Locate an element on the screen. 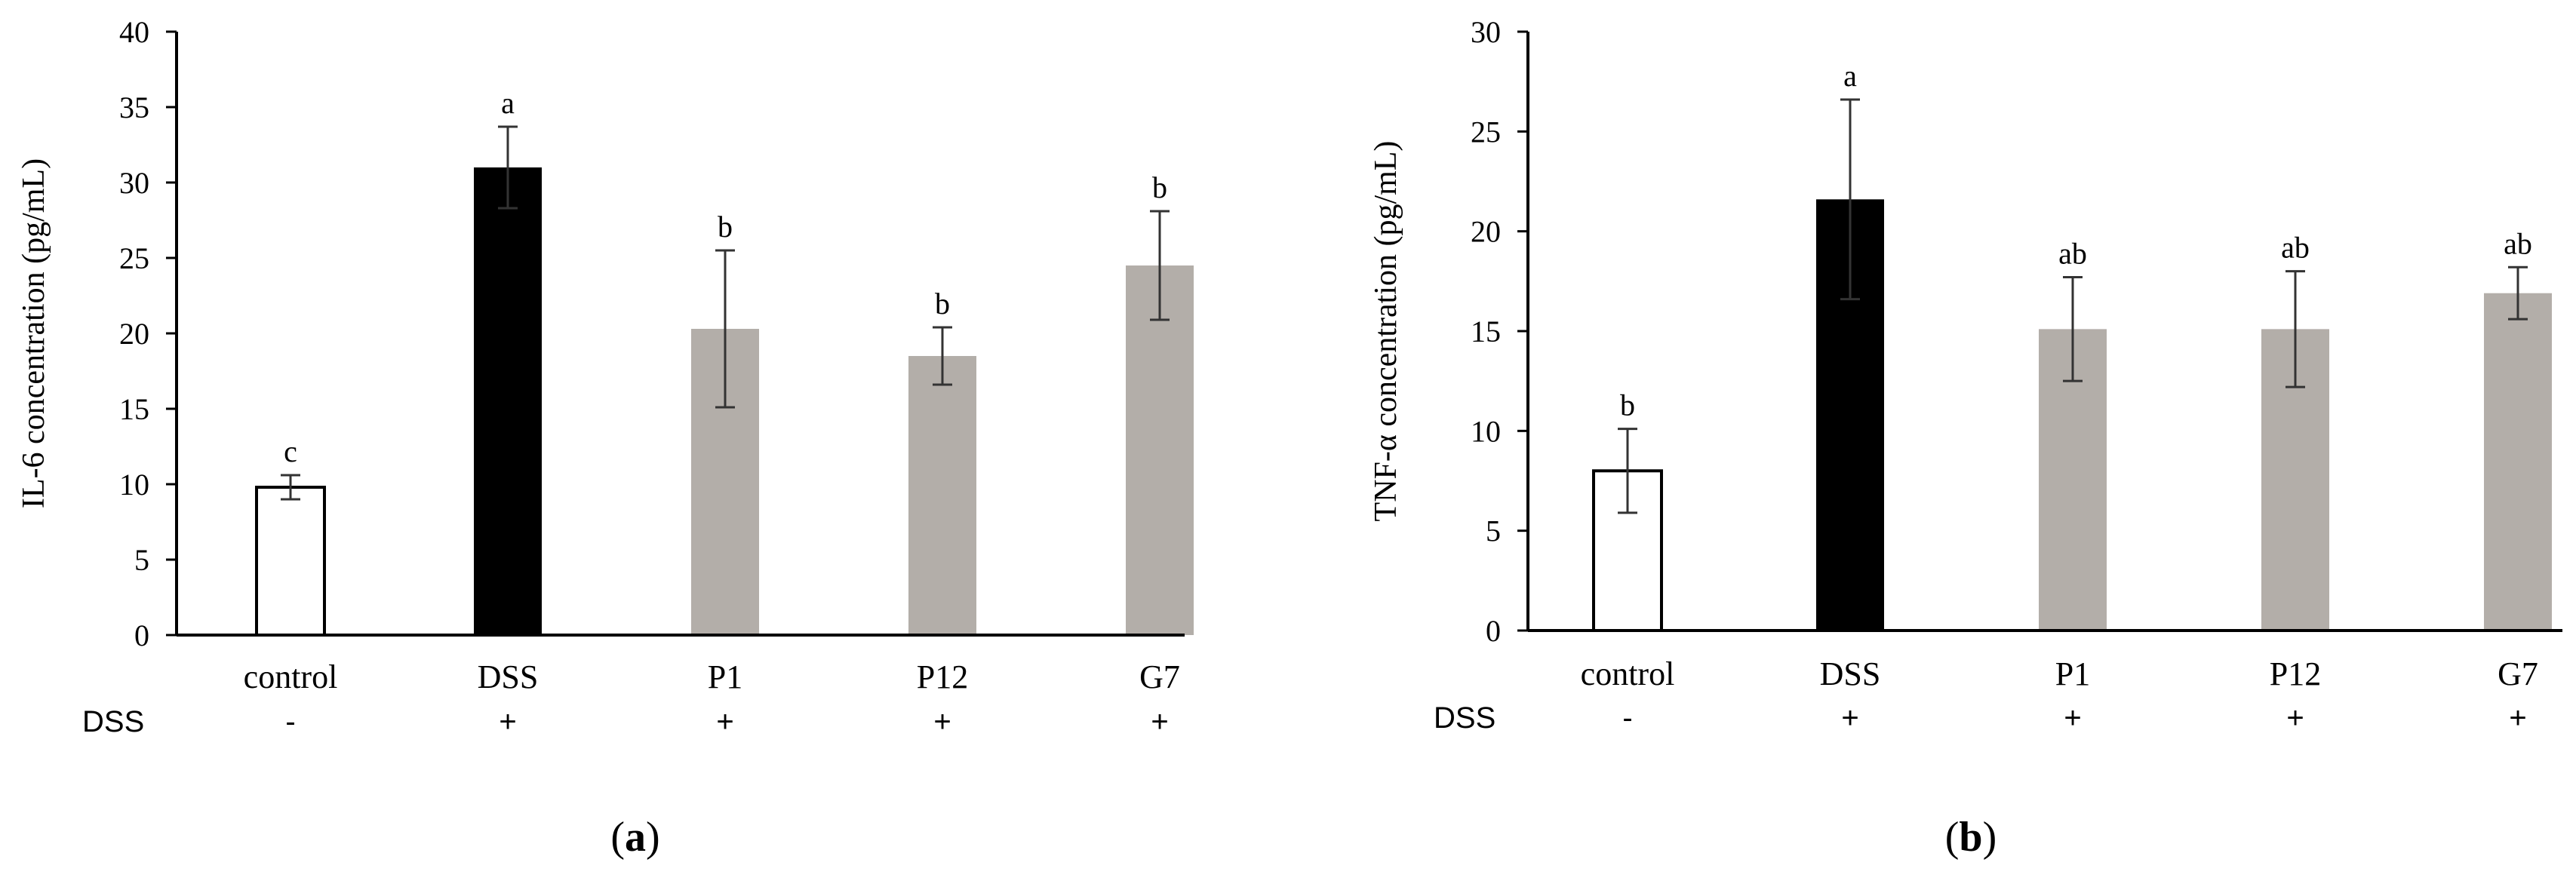 Image resolution: width=2576 pixels, height=893 pixels. significance-letter: c is located at coordinates (290, 451).